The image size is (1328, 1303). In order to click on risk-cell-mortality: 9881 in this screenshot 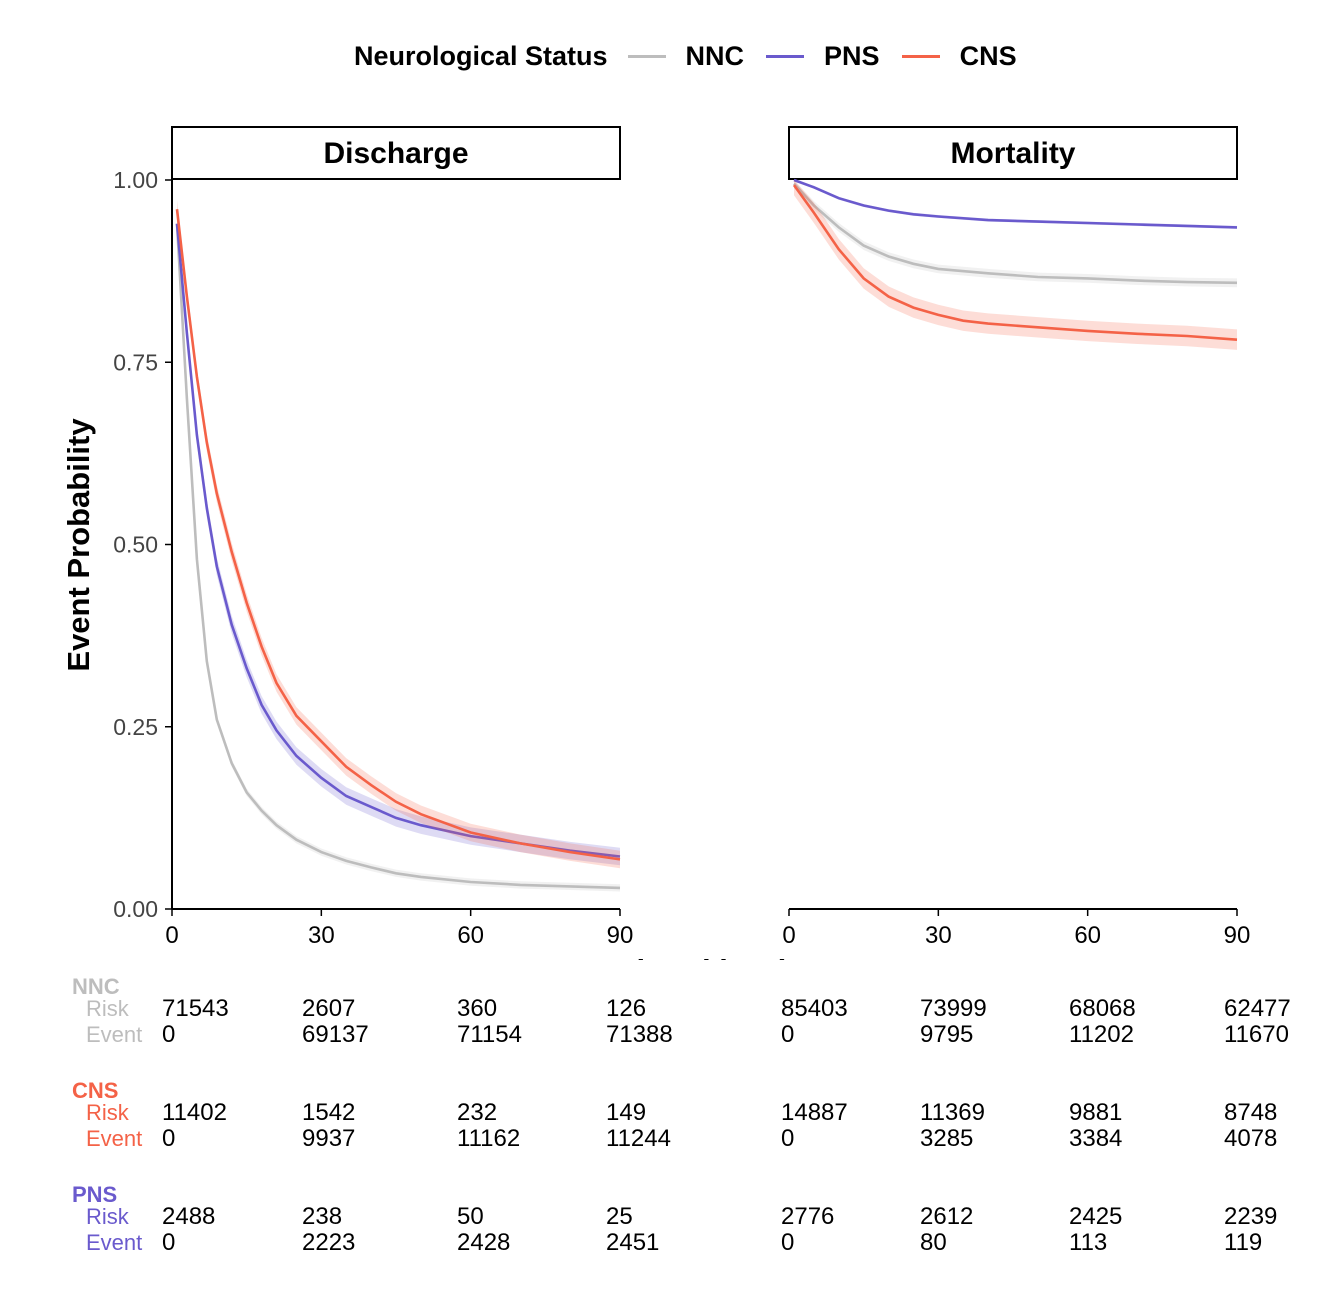, I will do `click(1096, 1112)`.